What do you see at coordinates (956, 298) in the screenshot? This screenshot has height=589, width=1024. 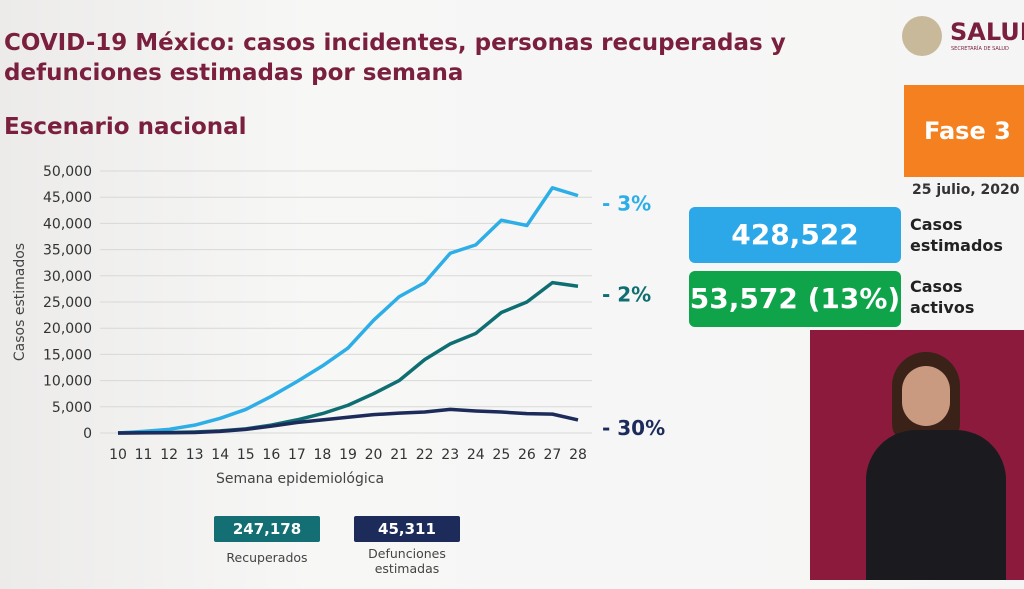 I see `stat-label: Casos activos estimados` at bounding box center [956, 298].